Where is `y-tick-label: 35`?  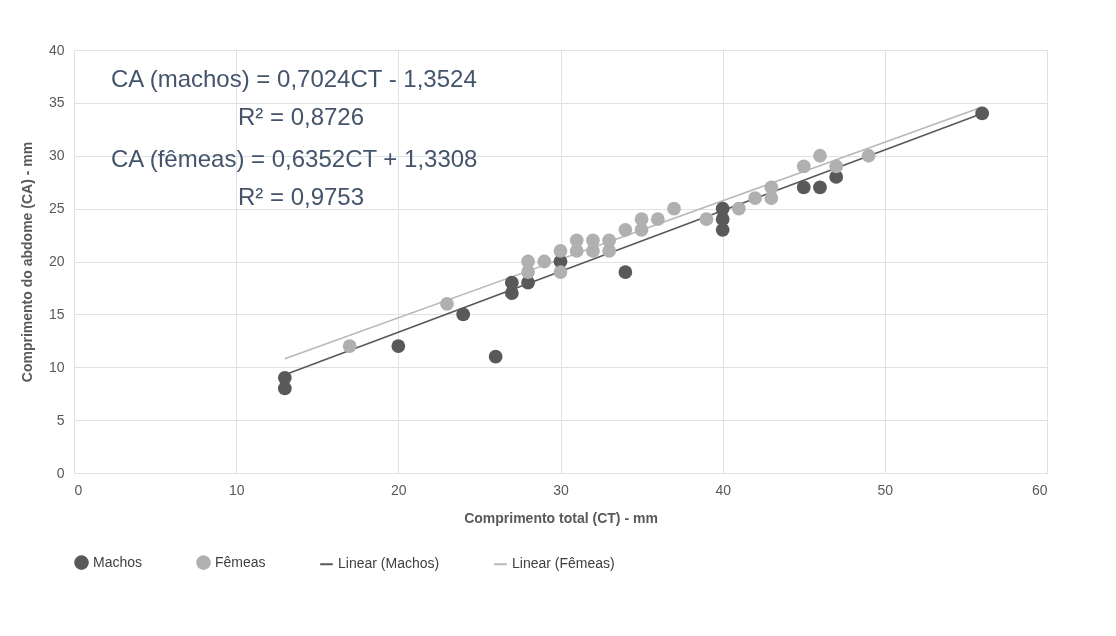
y-tick-label: 35 is located at coordinates (56, 102).